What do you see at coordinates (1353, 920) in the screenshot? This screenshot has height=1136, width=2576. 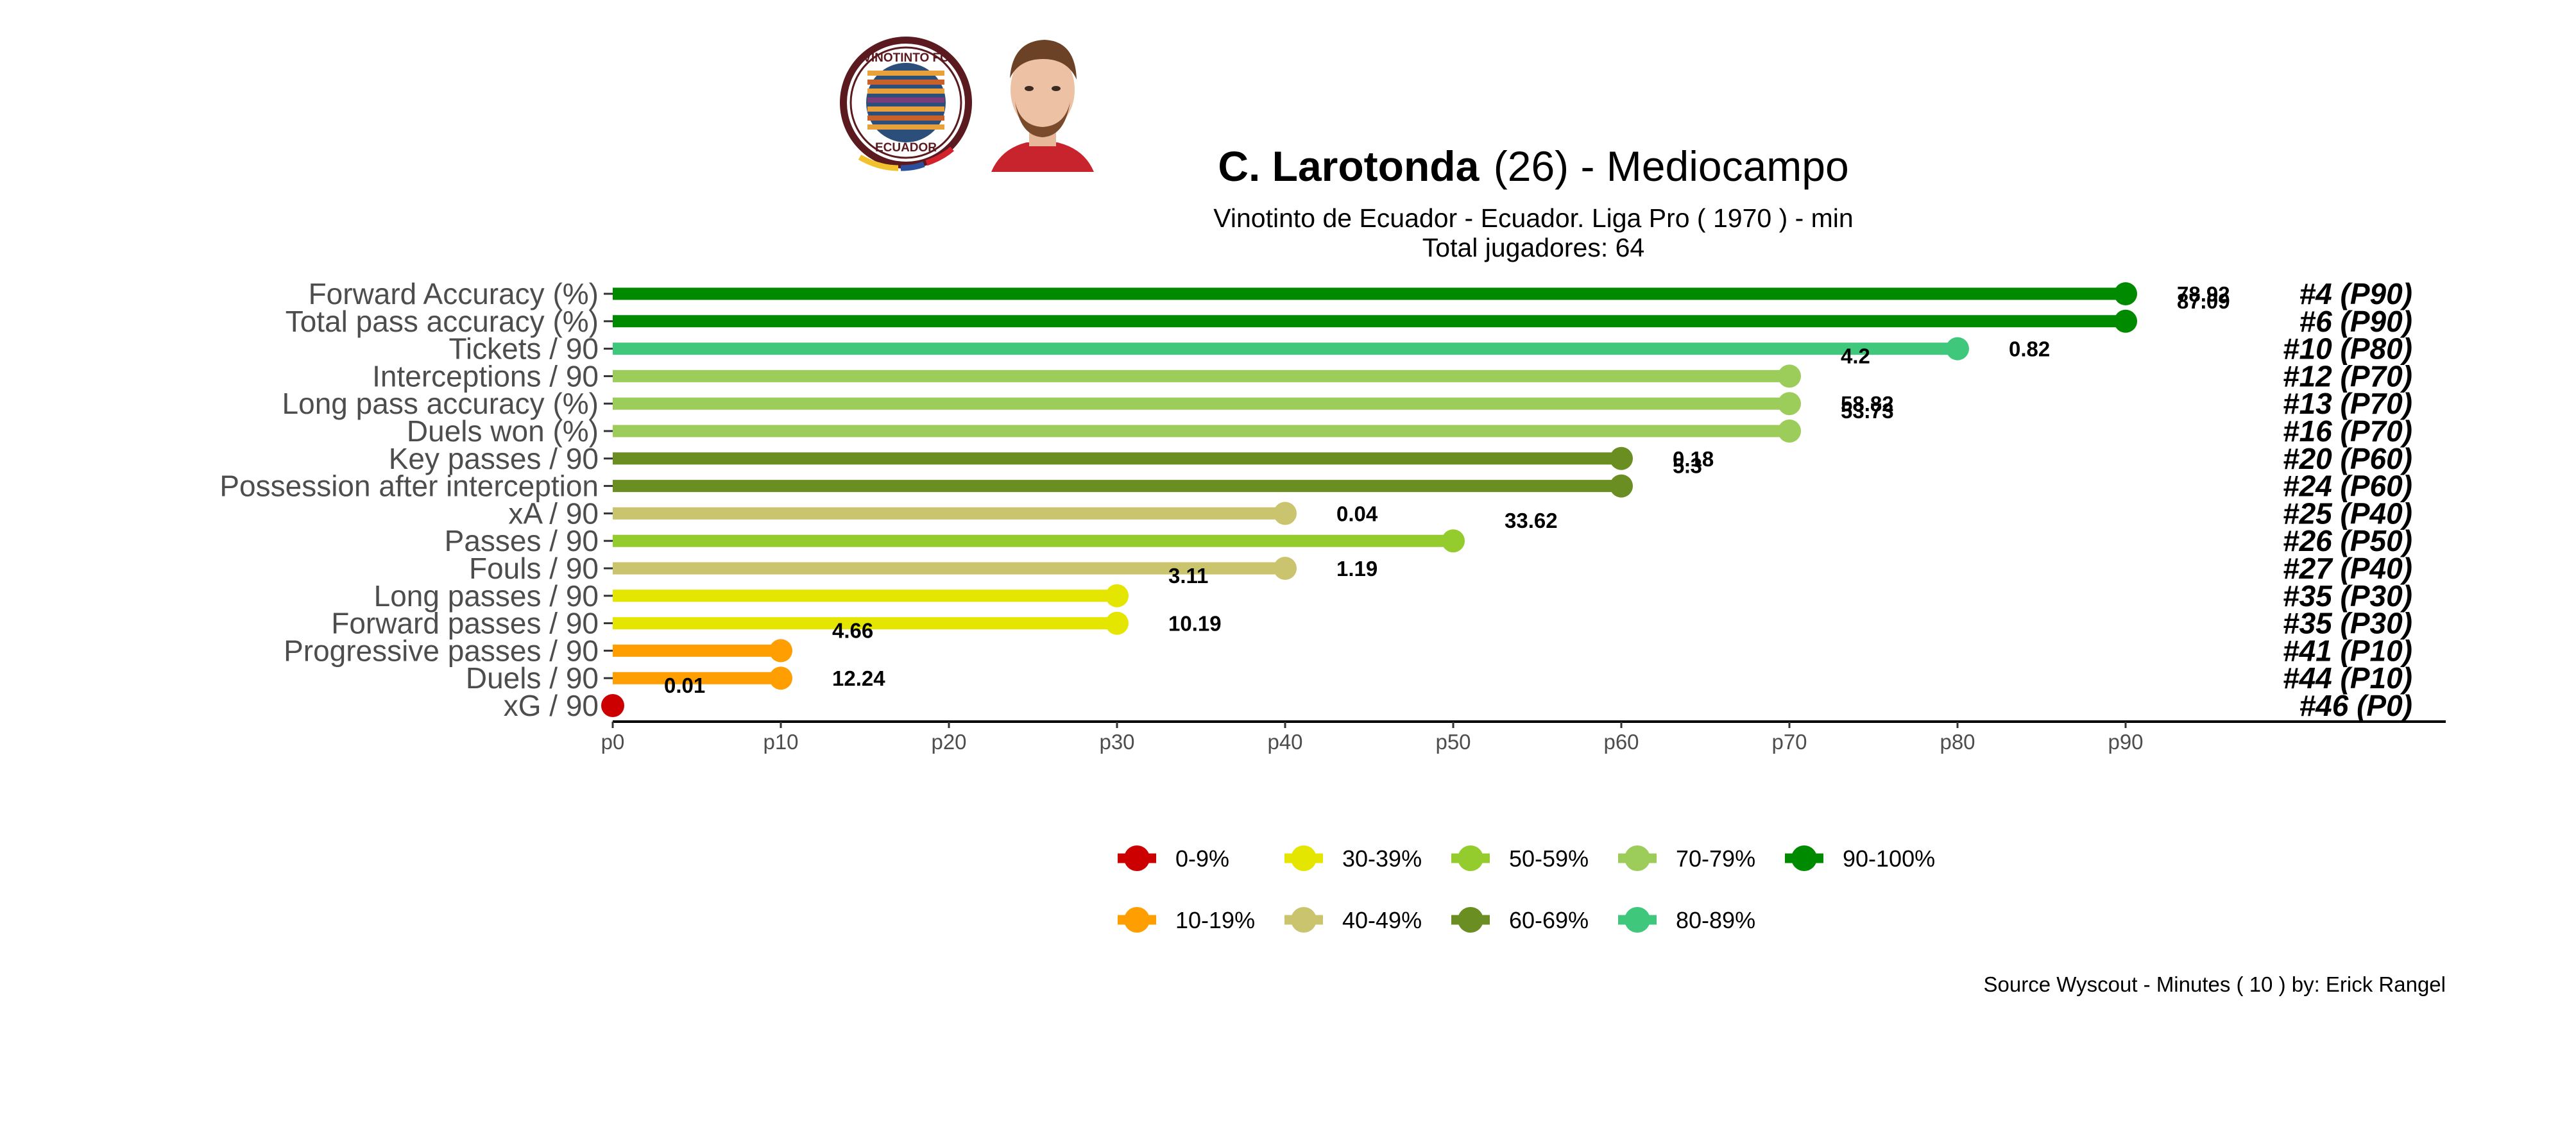 I see `legend-item: 40-49%` at bounding box center [1353, 920].